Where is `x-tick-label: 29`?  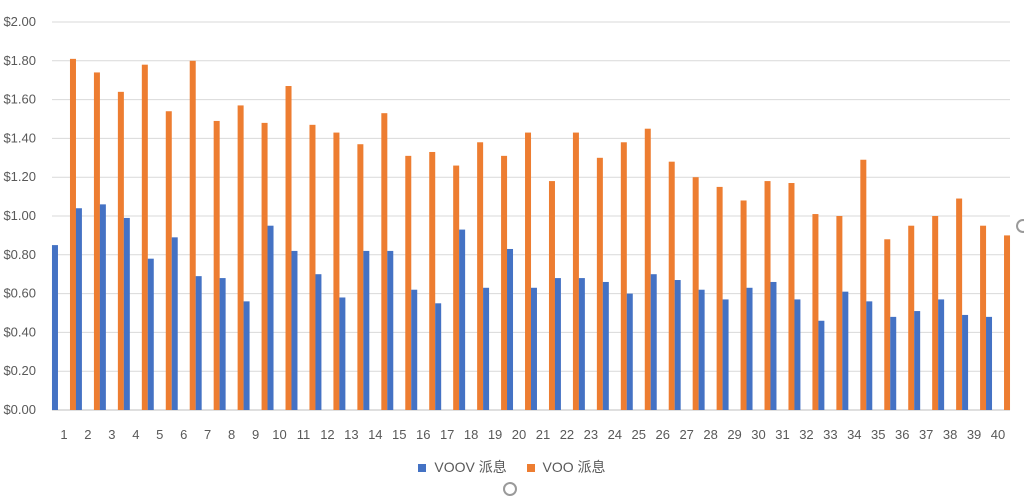
x-tick-label: 29 is located at coordinates (734, 434).